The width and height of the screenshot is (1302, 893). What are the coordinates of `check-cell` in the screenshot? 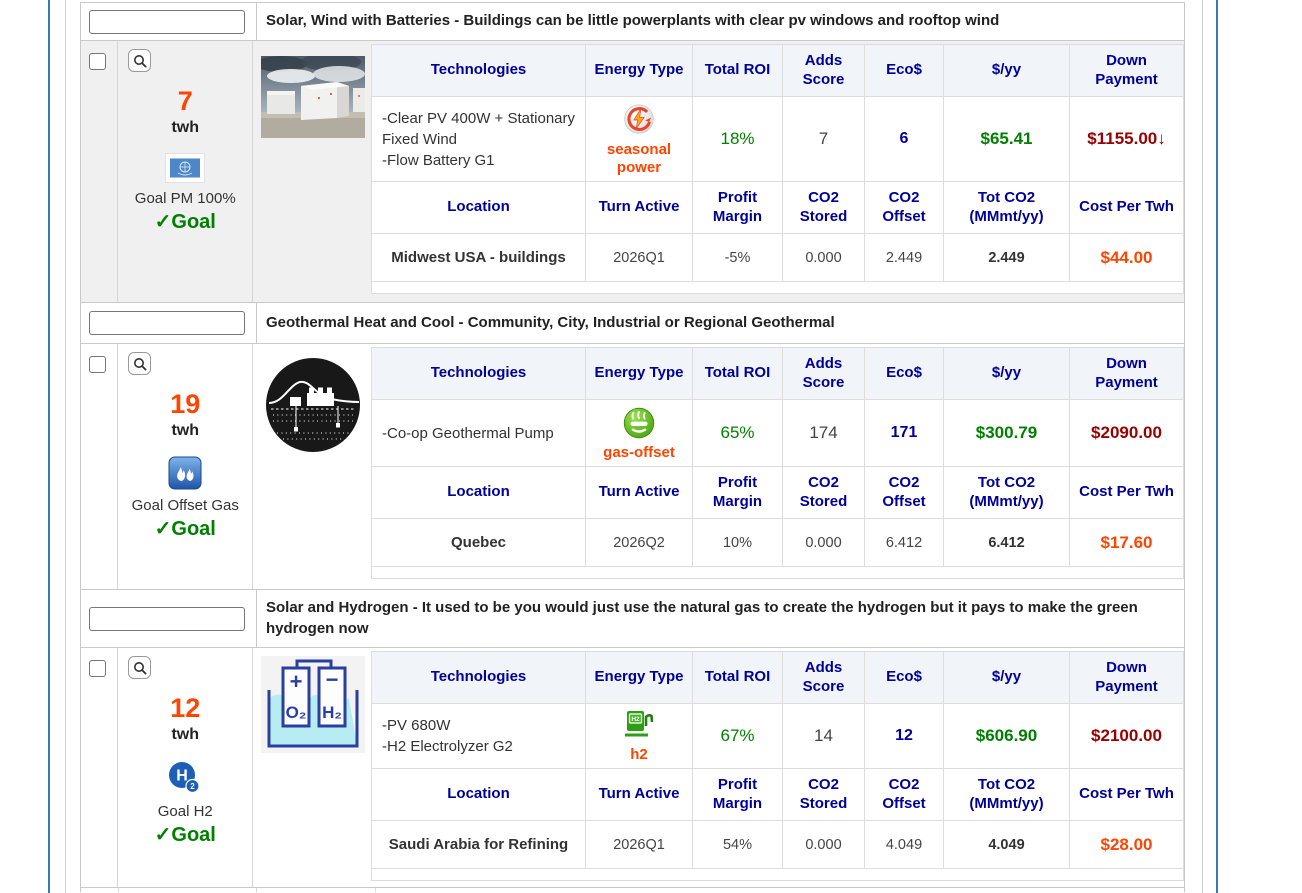 It's located at (99, 466).